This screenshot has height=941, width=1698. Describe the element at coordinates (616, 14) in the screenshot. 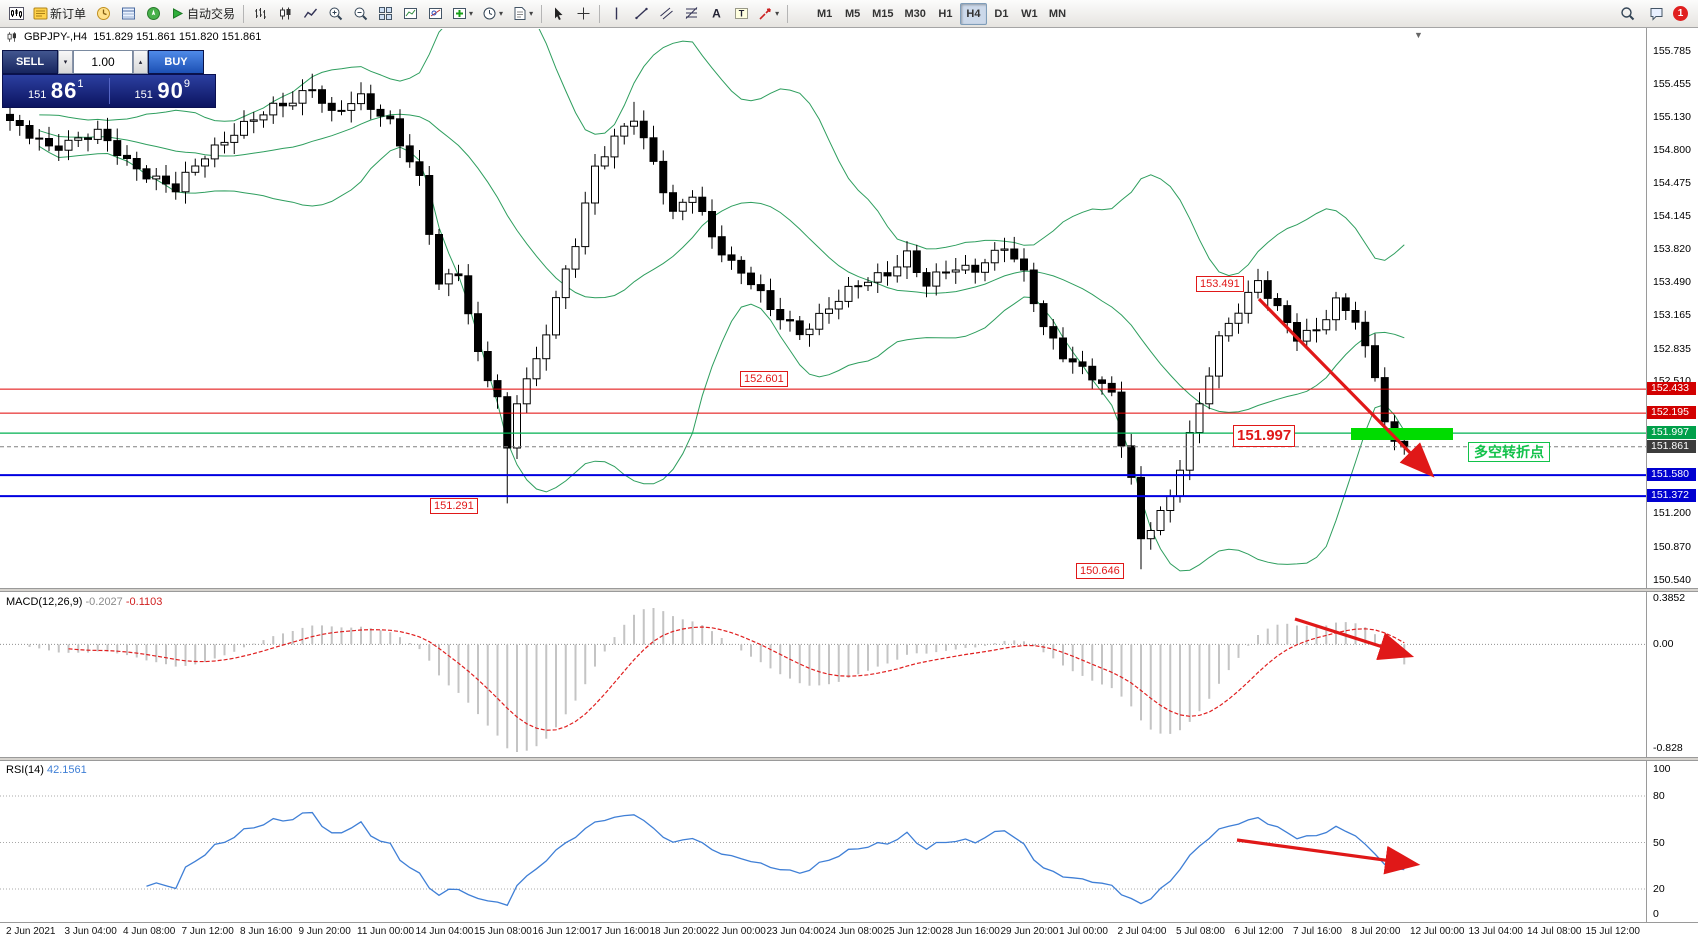

I see `vertical-line-button` at that location.